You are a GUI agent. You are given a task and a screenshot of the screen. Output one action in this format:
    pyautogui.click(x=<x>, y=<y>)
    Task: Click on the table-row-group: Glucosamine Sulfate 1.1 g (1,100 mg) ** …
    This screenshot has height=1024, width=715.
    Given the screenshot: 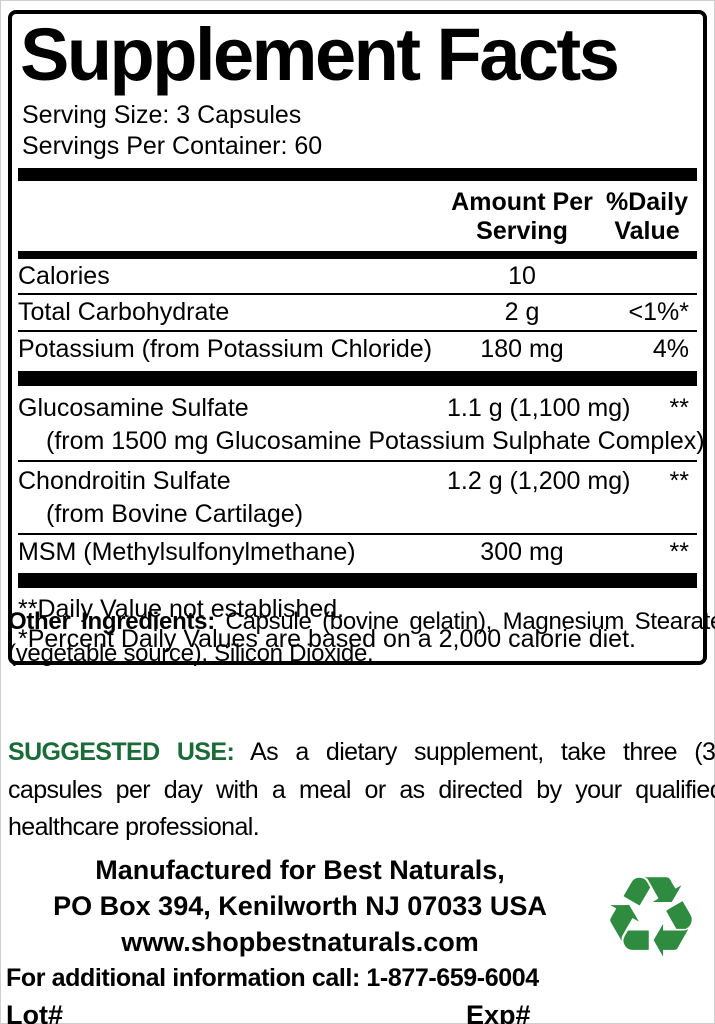 What is the action you would take?
    pyautogui.click(x=361, y=426)
    